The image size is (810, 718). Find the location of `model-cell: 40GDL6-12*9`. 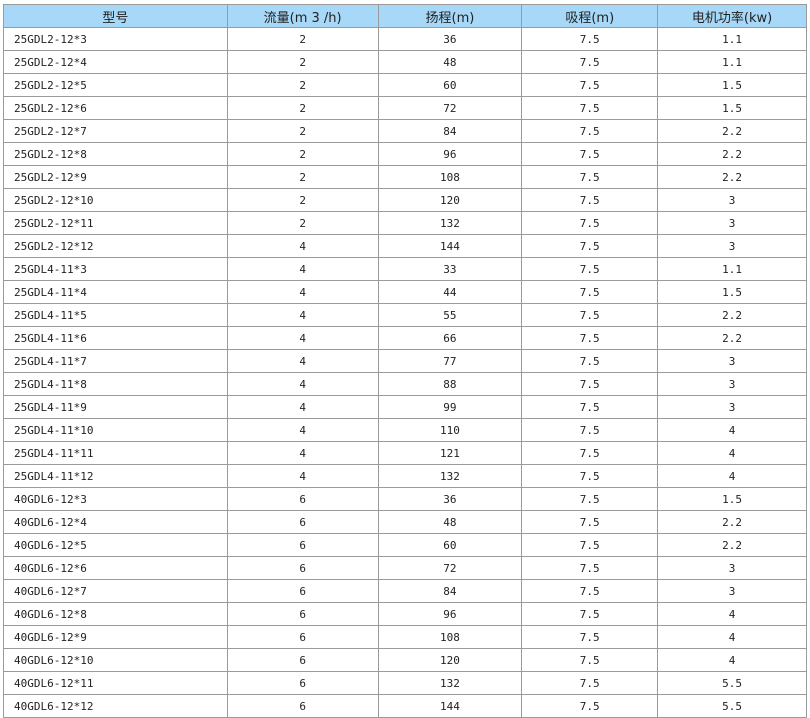

model-cell: 40GDL6-12*9 is located at coordinates (115, 637).